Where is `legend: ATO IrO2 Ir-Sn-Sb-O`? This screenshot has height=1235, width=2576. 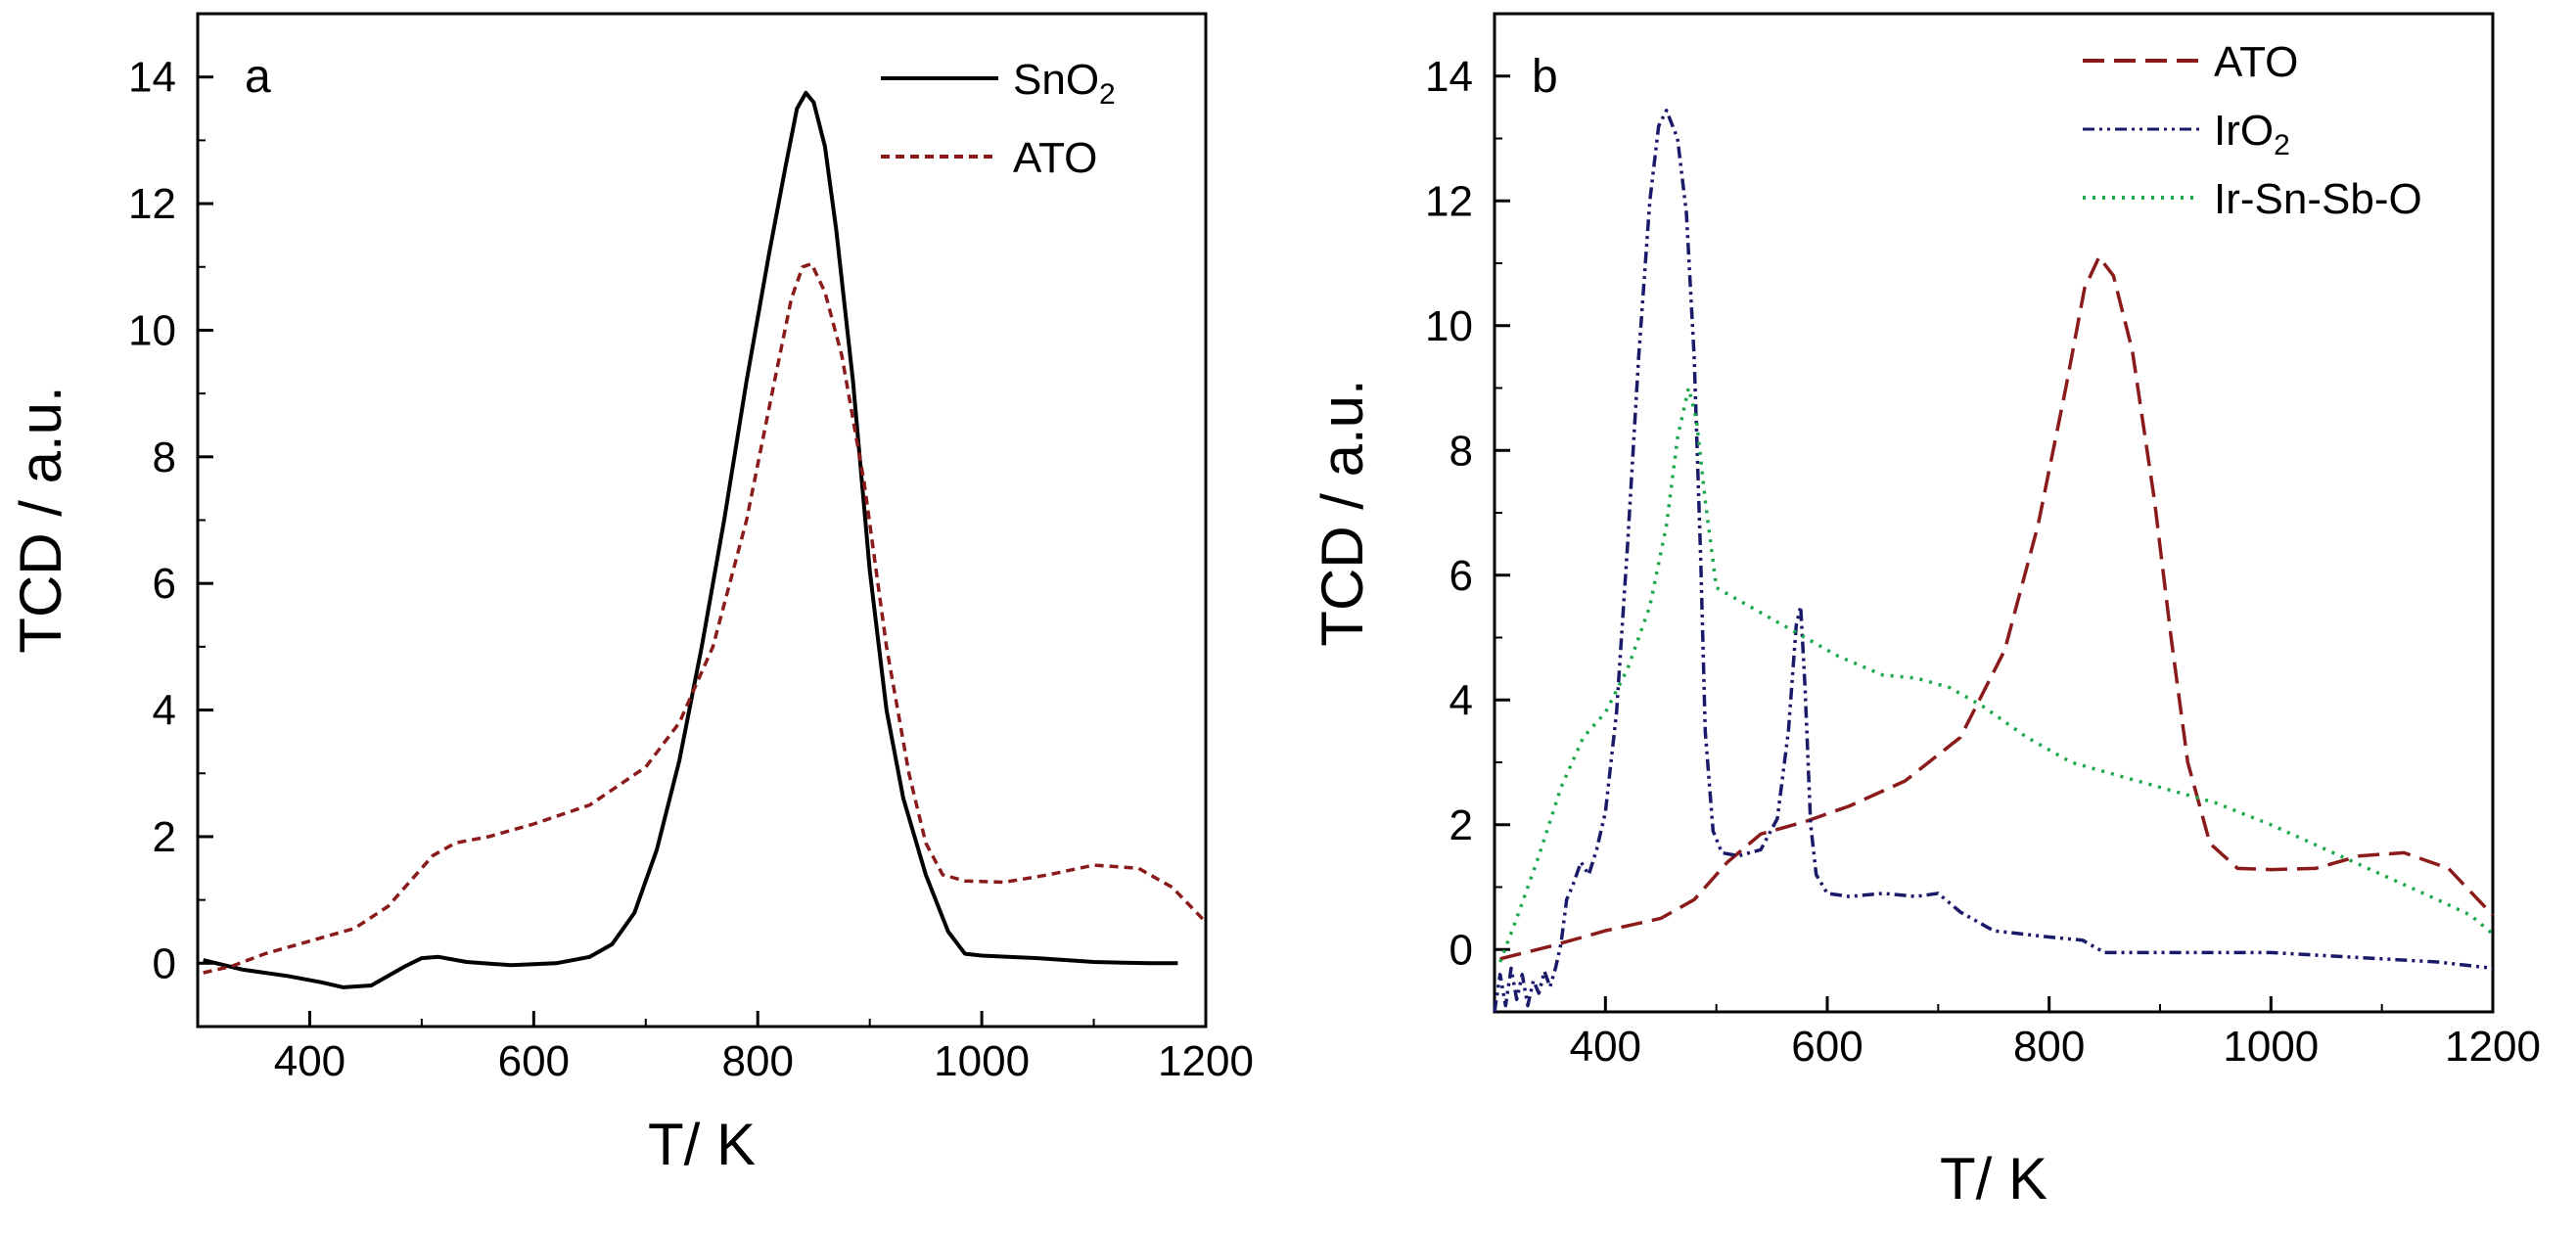
legend: ATO IrO2 Ir-Sn-Sb-O is located at coordinates (2252, 130).